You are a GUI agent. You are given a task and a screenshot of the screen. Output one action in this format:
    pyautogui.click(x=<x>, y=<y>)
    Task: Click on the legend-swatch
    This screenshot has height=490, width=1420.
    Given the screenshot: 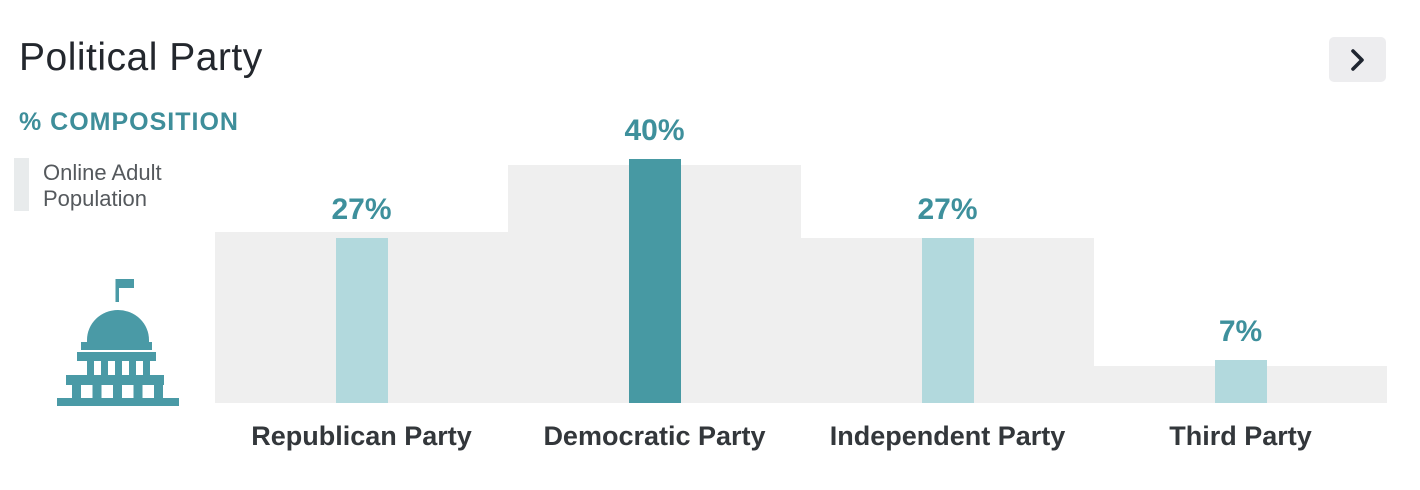 What is the action you would take?
    pyautogui.click(x=21, y=184)
    